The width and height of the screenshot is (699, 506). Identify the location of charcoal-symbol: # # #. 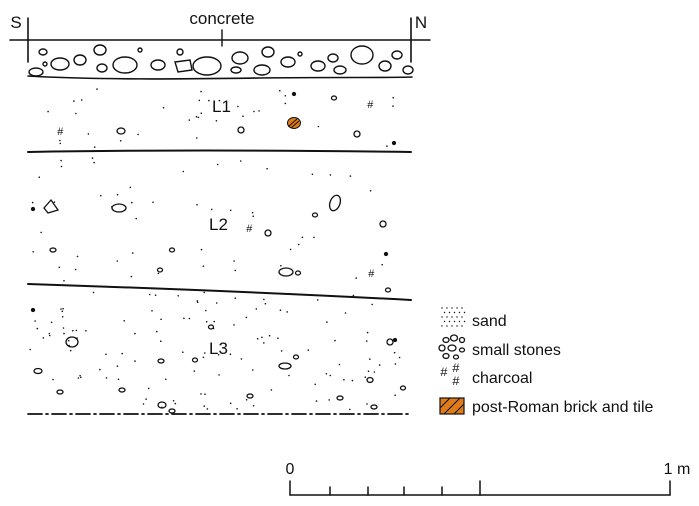
(450, 375).